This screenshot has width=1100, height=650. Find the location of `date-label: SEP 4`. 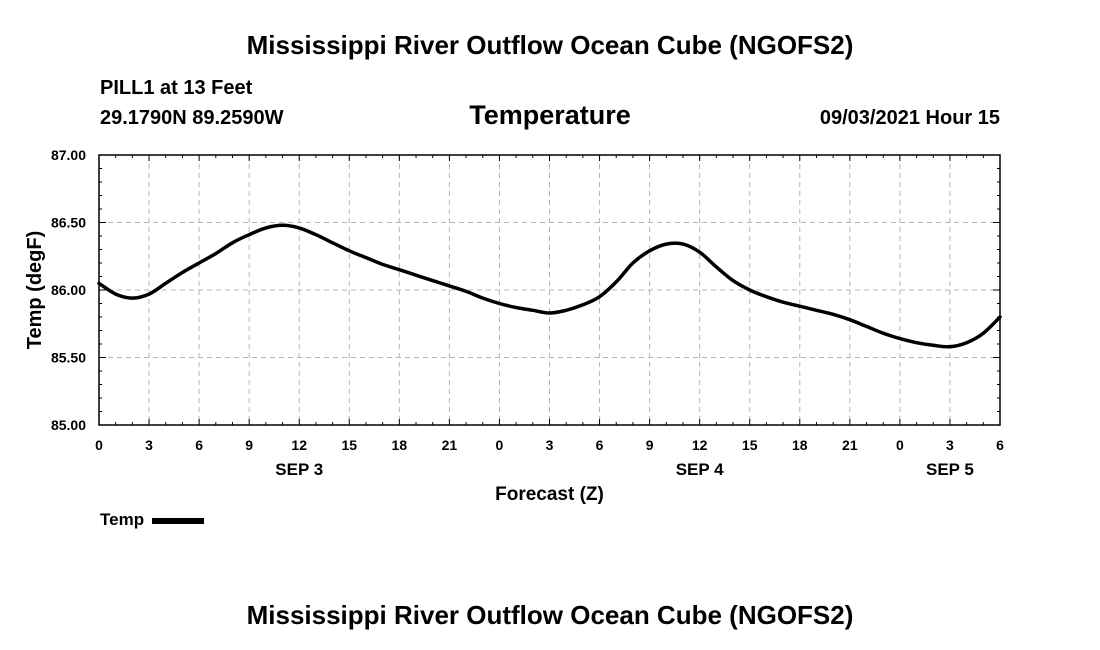

date-label: SEP 4 is located at coordinates (700, 469).